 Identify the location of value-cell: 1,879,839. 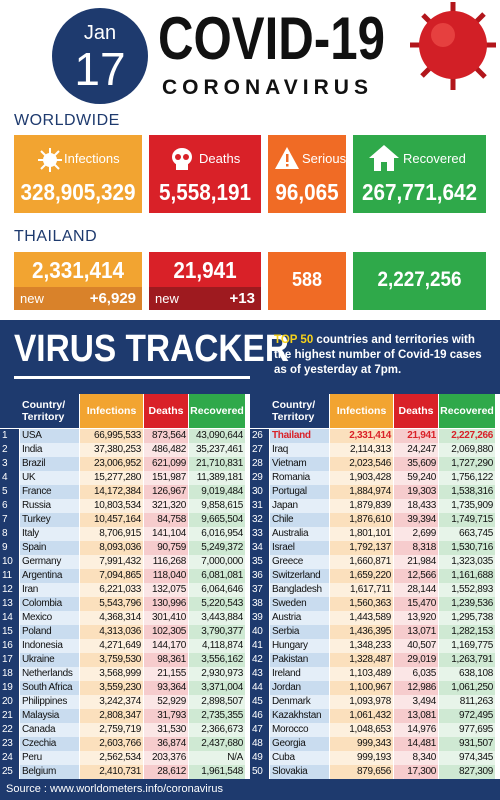
(361, 506).